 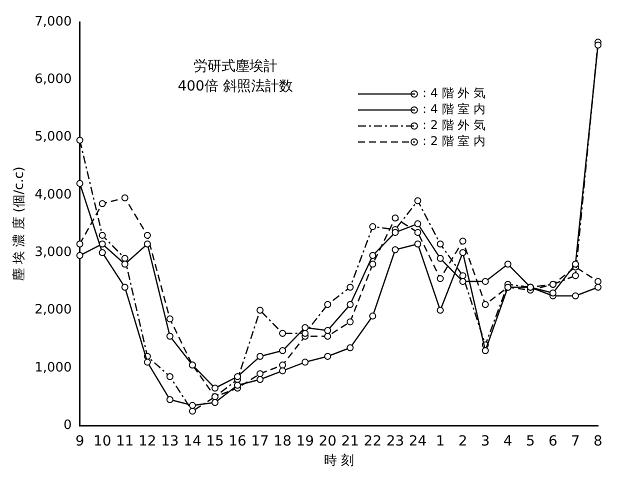 I want to click on legend-label: : 4 階 室 内, so click(x=454, y=109).